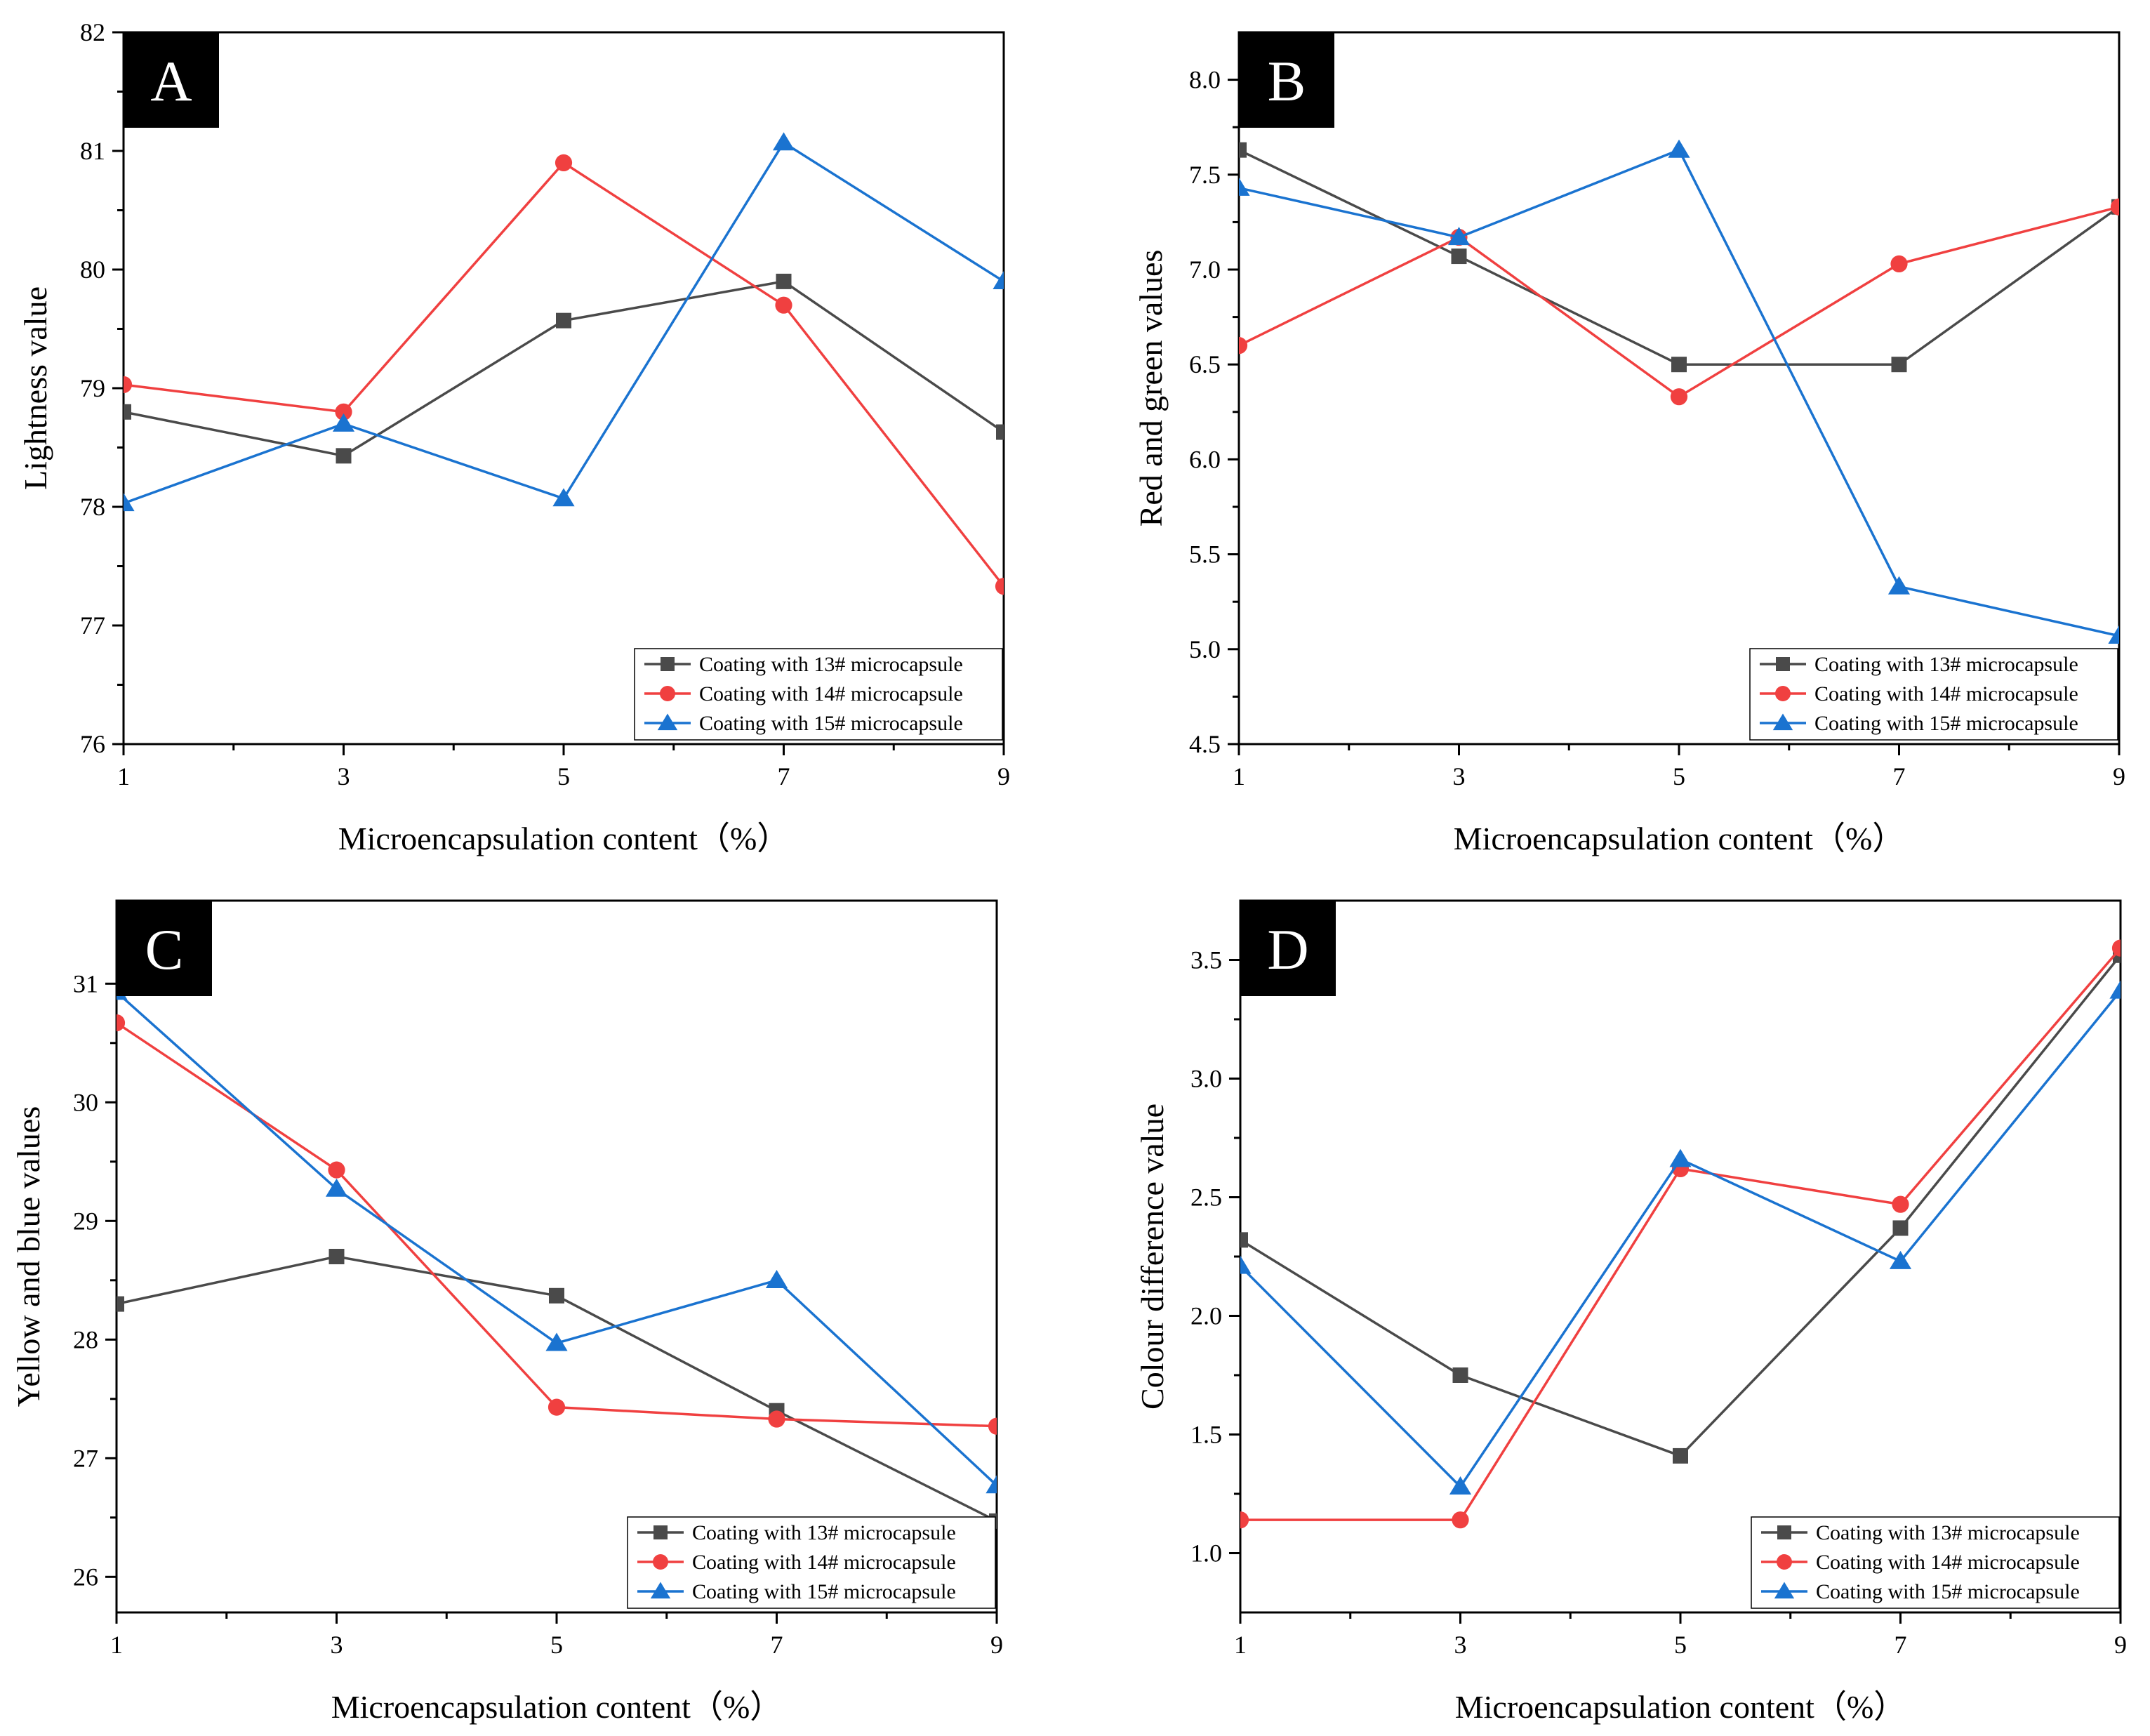 The image size is (2150, 1736). What do you see at coordinates (1205, 175) in the screenshot?
I see `y-tick-label: 7.5` at bounding box center [1205, 175].